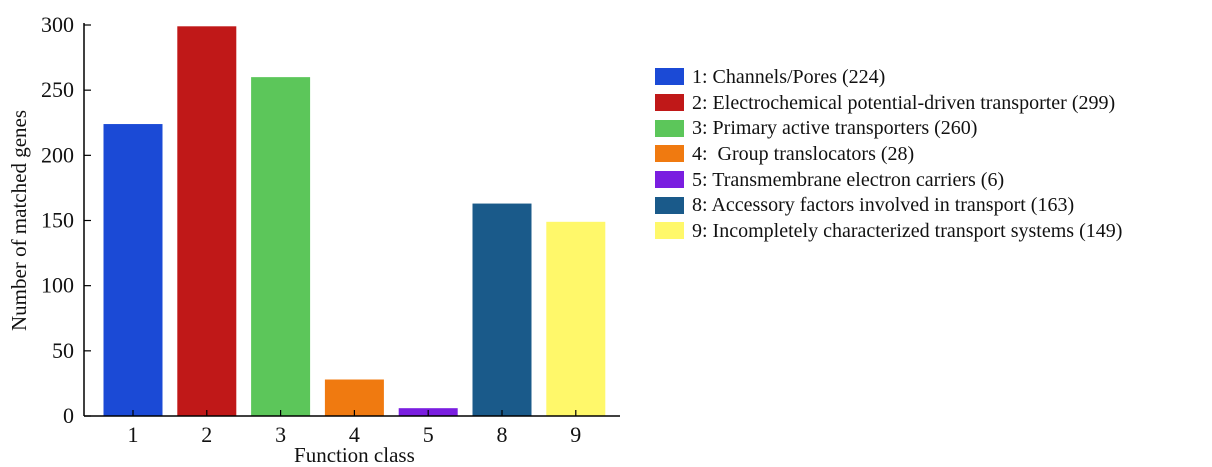 The image size is (1212, 467). Describe the element at coordinates (354, 434) in the screenshot. I see `x-tick-label: 4` at that location.